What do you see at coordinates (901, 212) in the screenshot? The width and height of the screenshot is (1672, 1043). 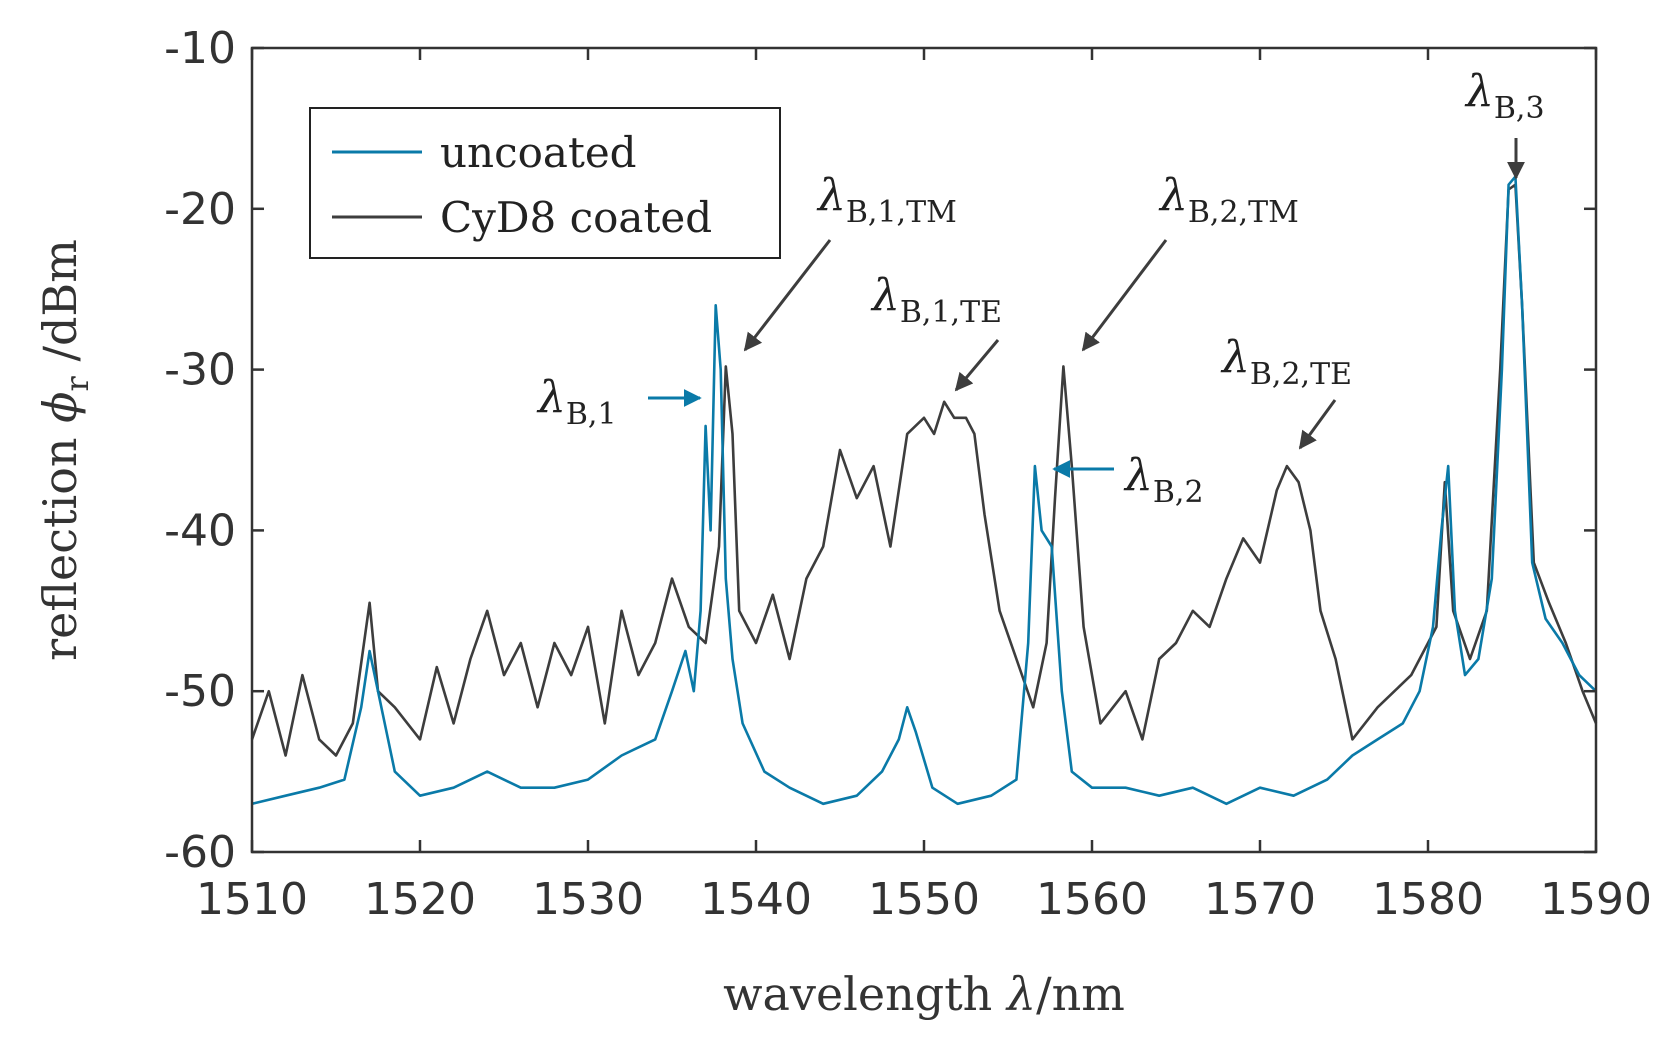 I see `ann-b1tm-sub: B,1,TM` at bounding box center [901, 212].